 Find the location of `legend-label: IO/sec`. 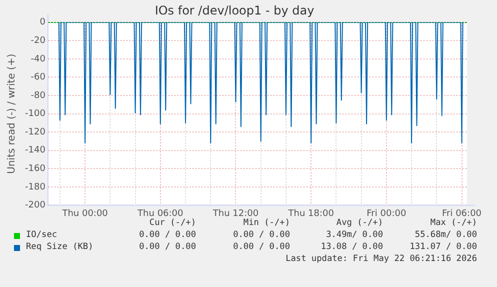

legend-label: IO/sec is located at coordinates (42, 235).